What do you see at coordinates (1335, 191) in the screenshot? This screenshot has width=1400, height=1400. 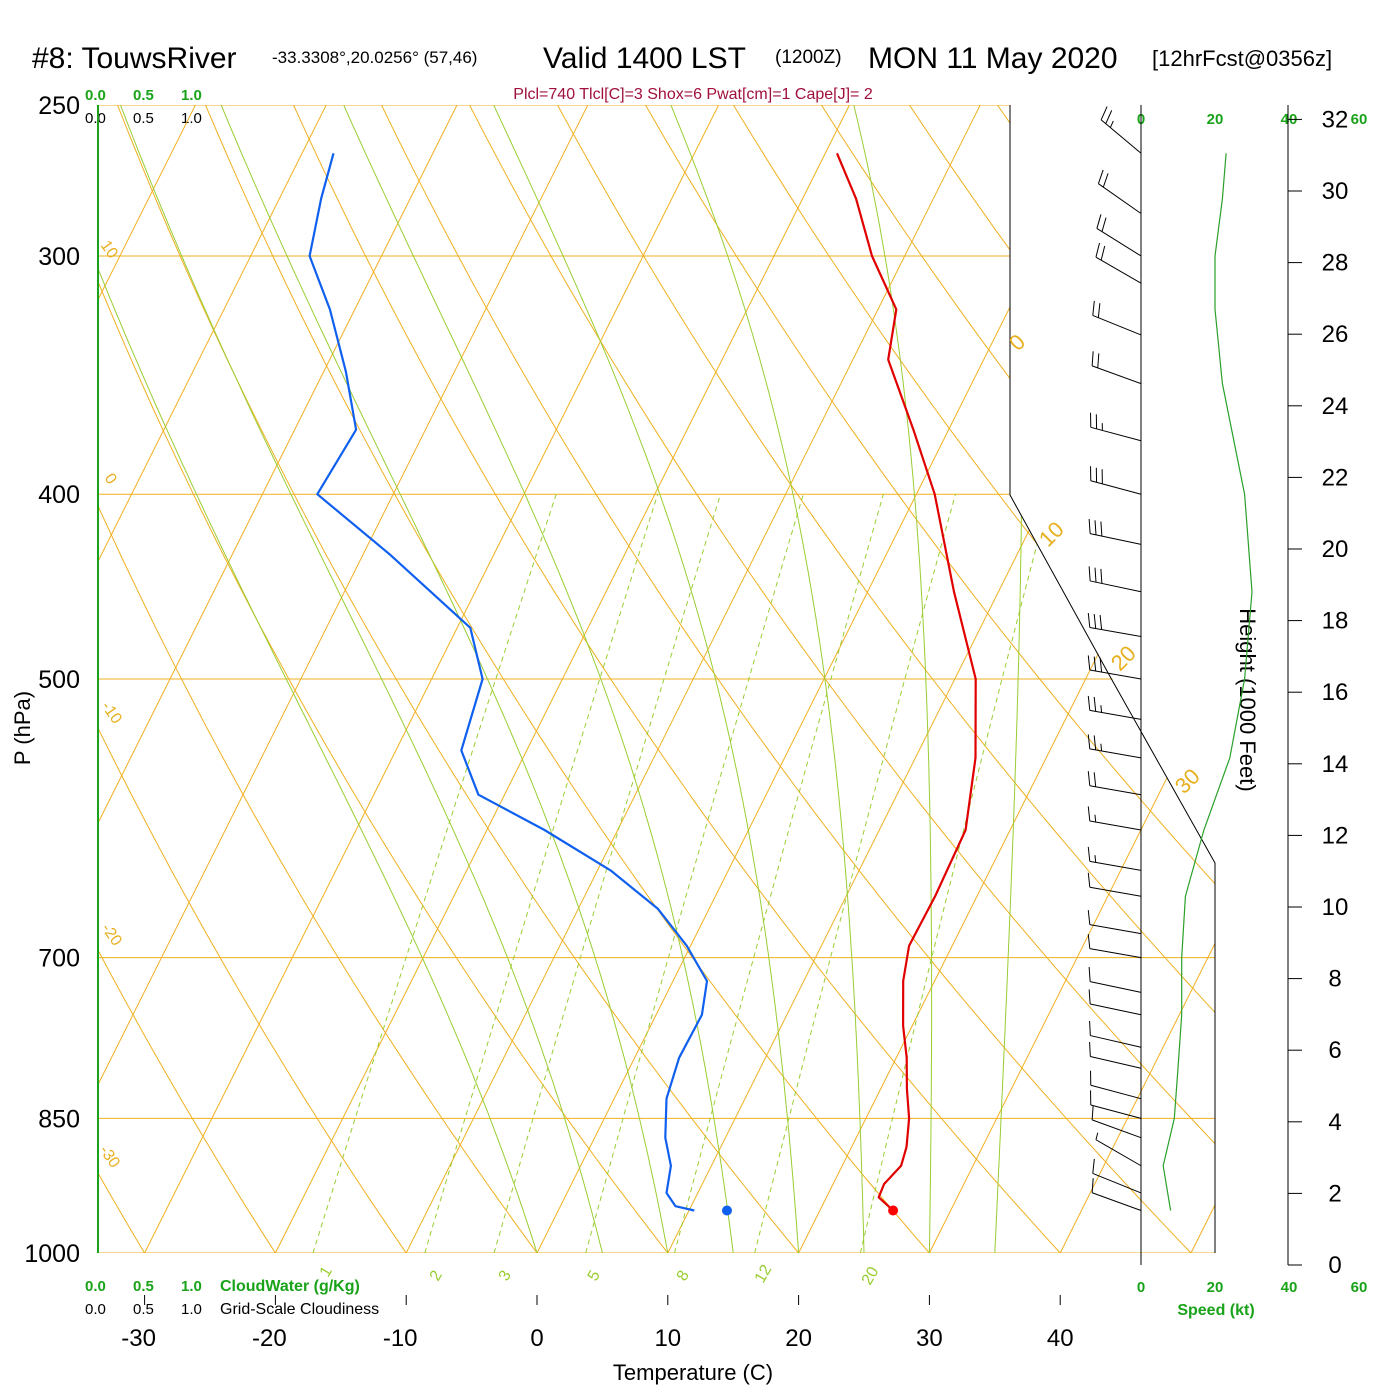 I see `height-tick-label: 30` at bounding box center [1335, 191].